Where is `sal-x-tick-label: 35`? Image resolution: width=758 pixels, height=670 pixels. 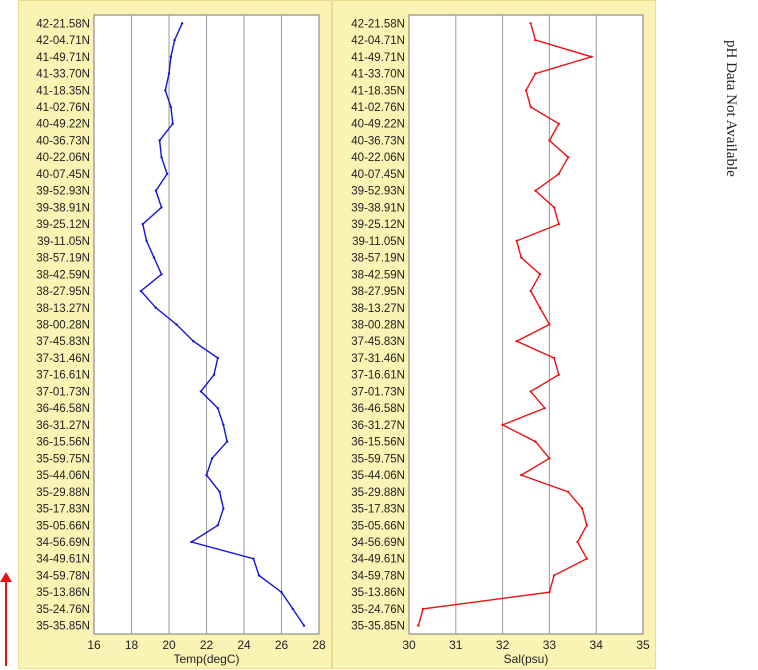
sal-x-tick-label: 35 is located at coordinates (643, 645).